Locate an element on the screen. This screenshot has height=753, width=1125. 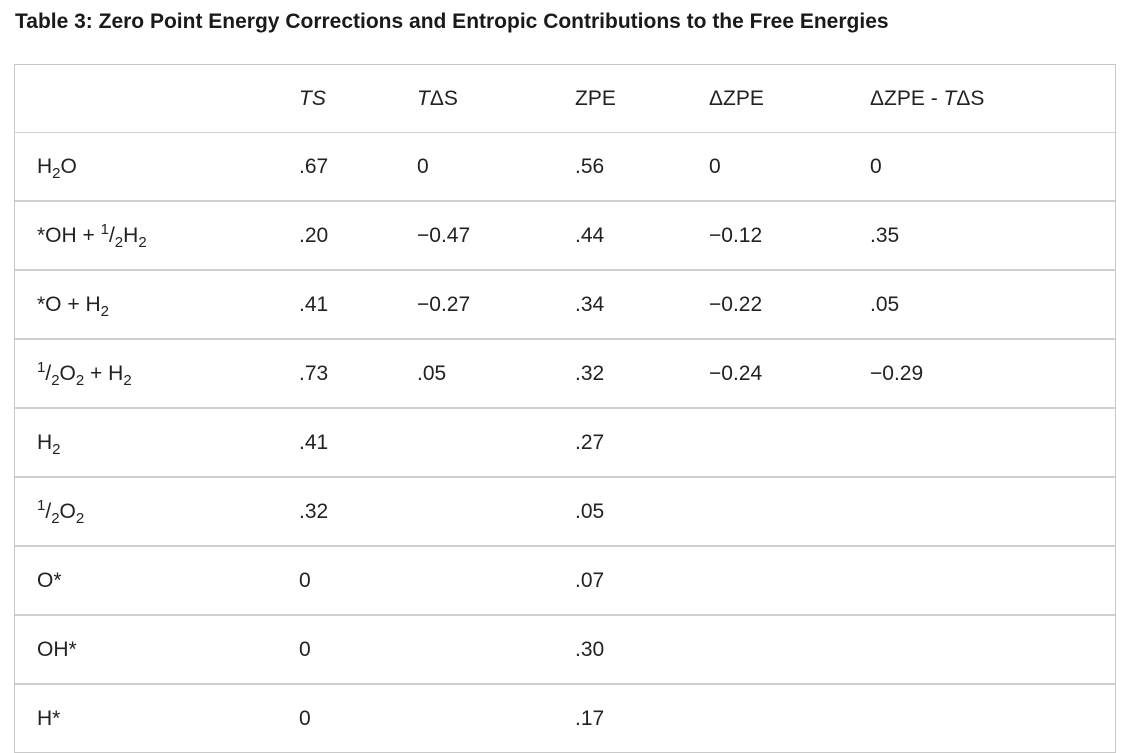
dzpe-cell: −0.24 is located at coordinates (789, 374).